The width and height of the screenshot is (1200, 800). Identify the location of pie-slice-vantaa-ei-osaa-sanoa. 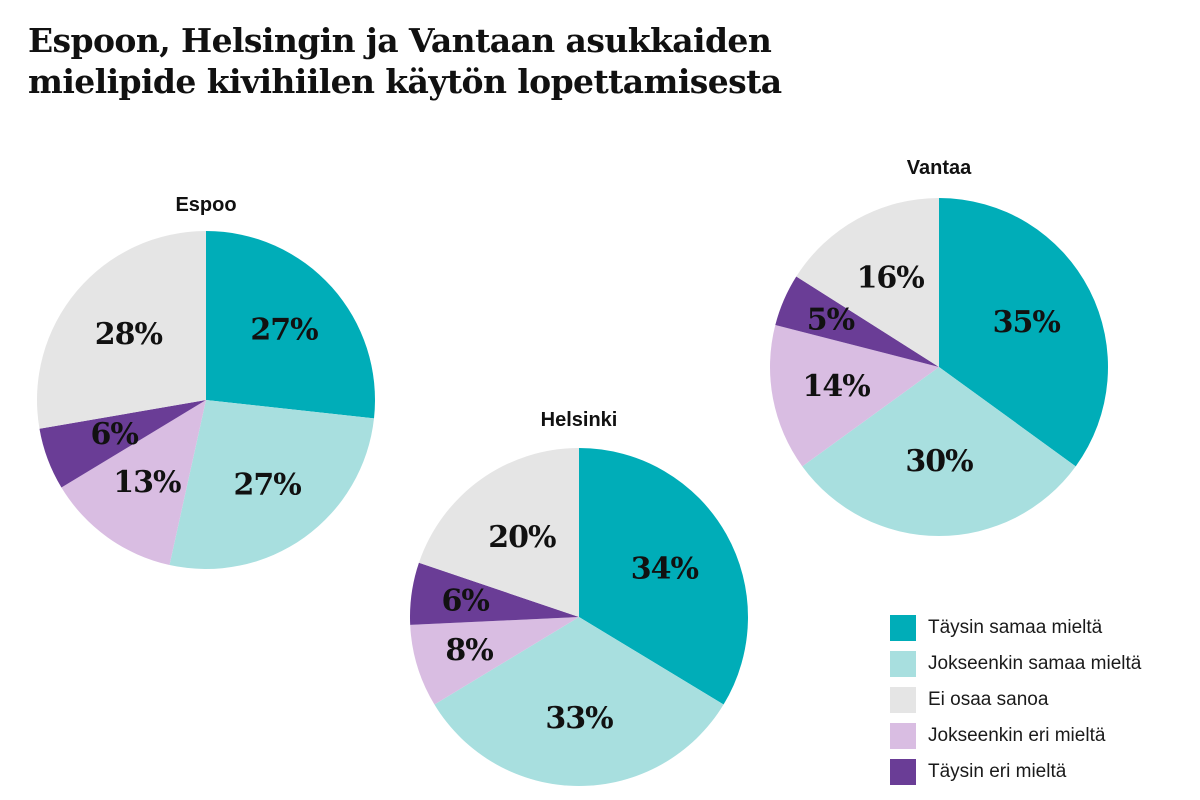
(867, 282).